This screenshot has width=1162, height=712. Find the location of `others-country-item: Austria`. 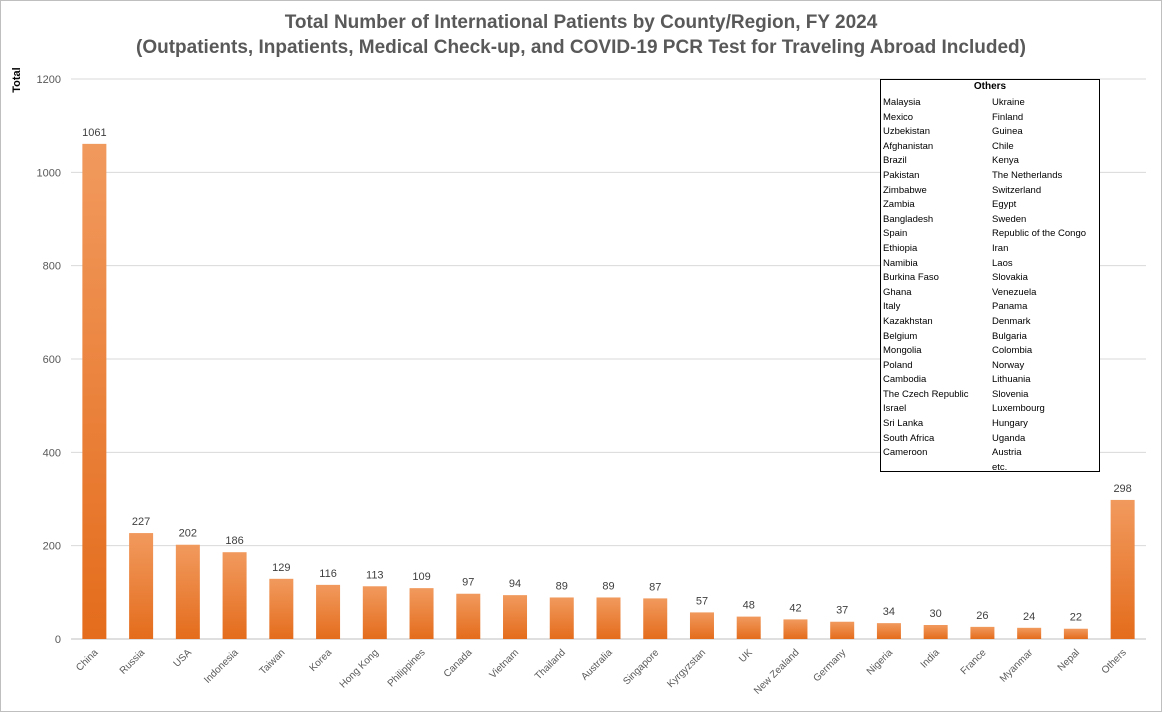

others-country-item: Austria is located at coordinates (1007, 453).